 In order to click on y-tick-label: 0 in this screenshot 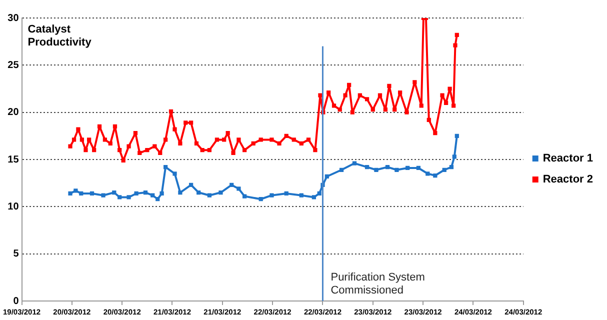, I will do `click(16, 301)`.